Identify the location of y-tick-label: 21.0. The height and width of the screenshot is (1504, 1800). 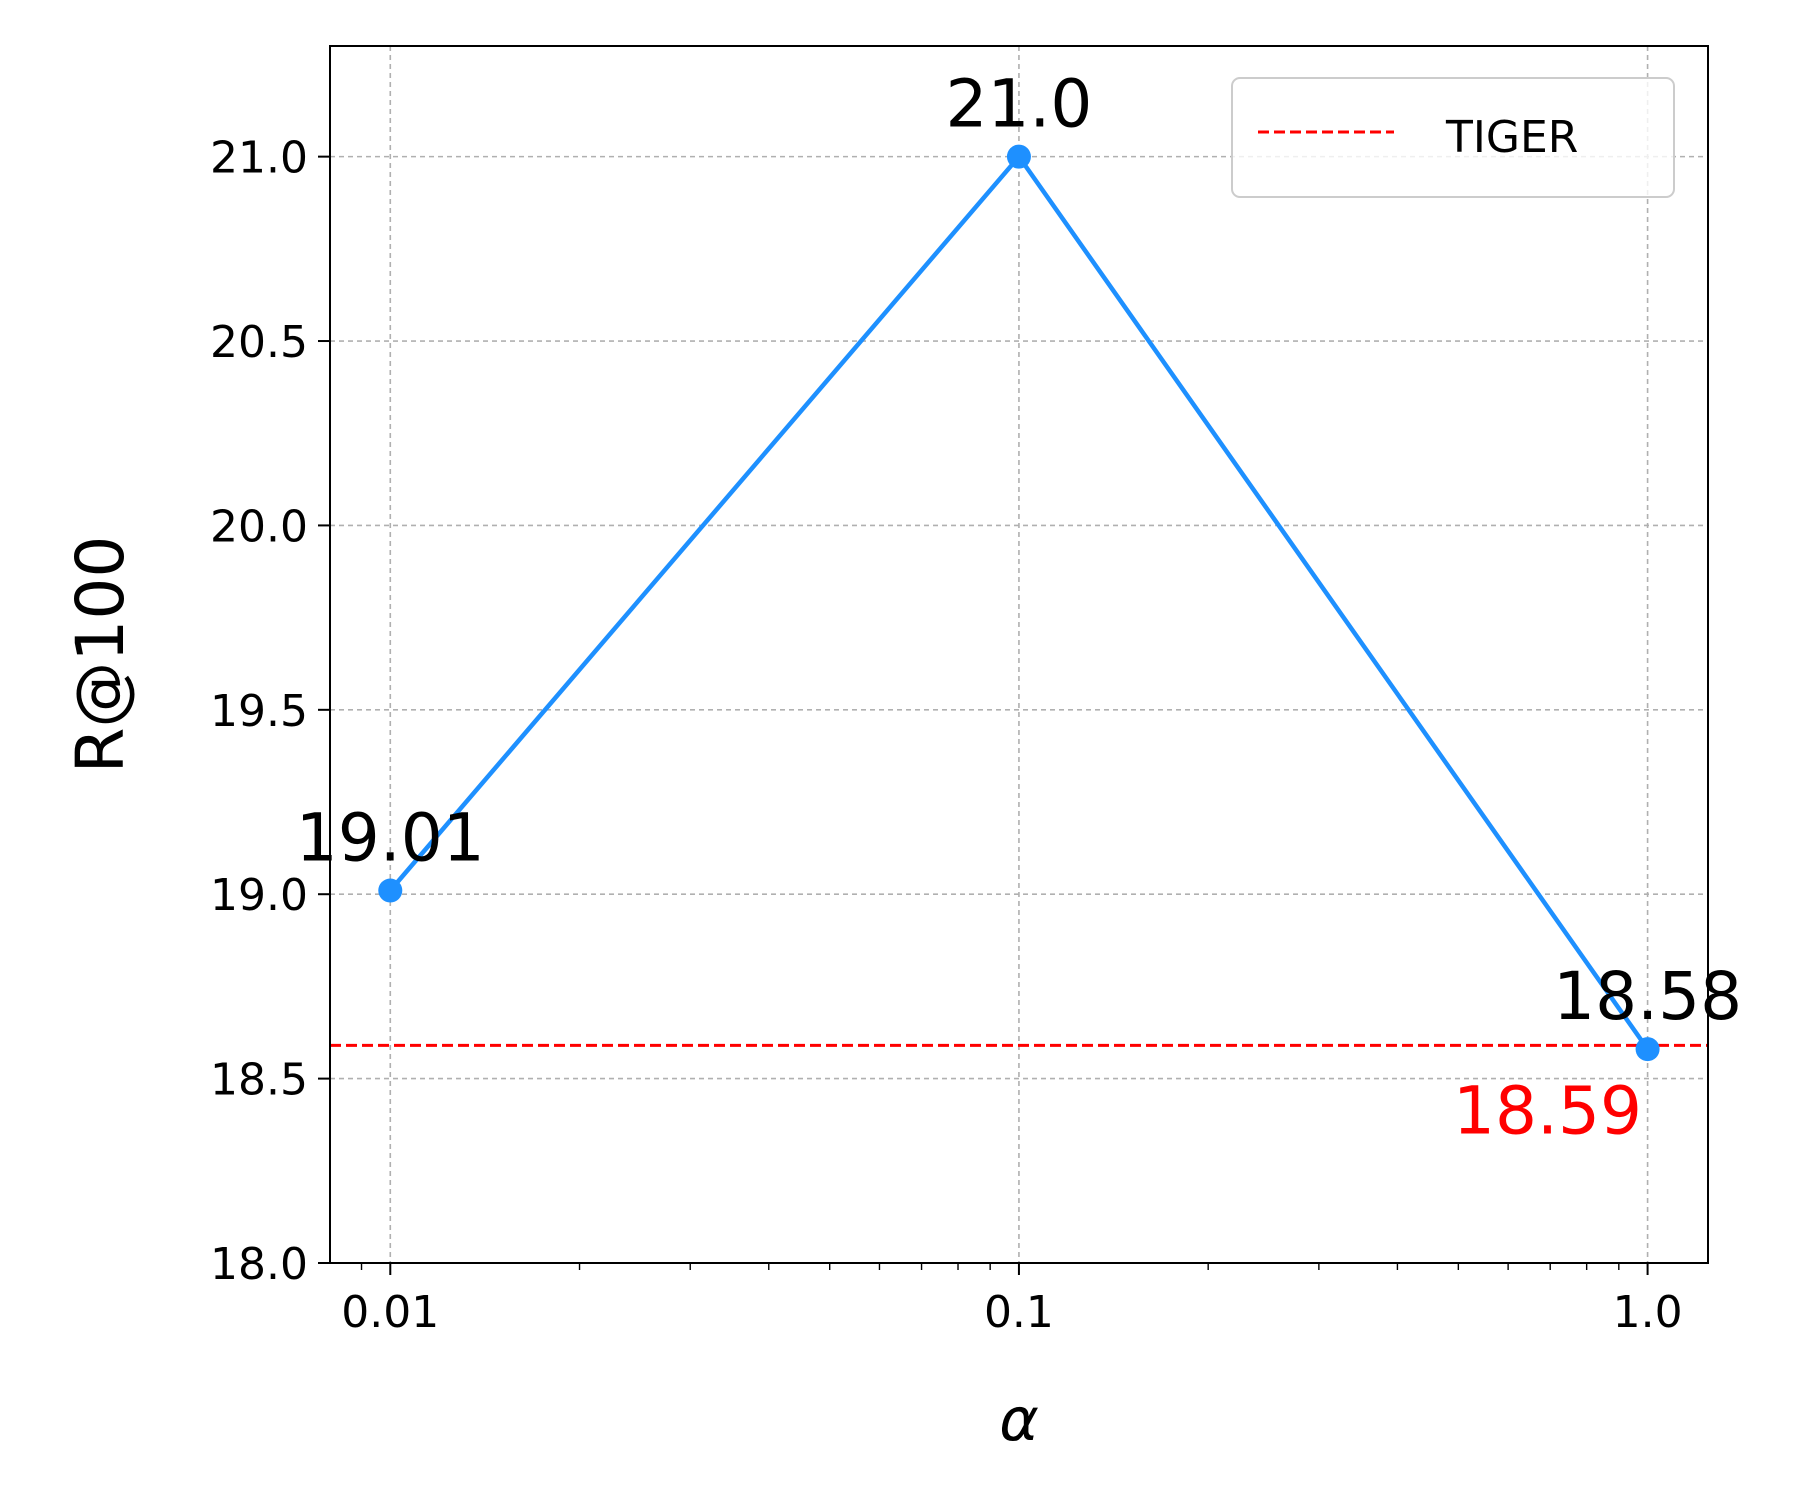
(259, 158).